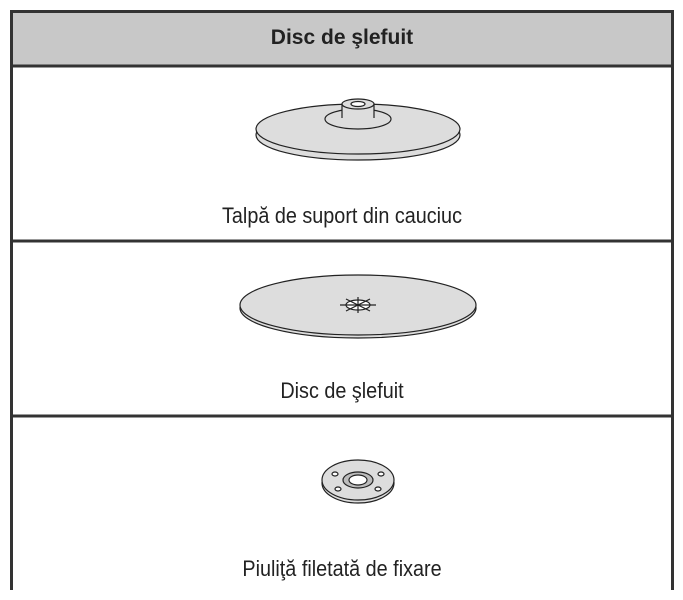 The height and width of the screenshot is (600, 683). Describe the element at coordinates (358, 306) in the screenshot. I see `sanding-disc-illustration` at that location.